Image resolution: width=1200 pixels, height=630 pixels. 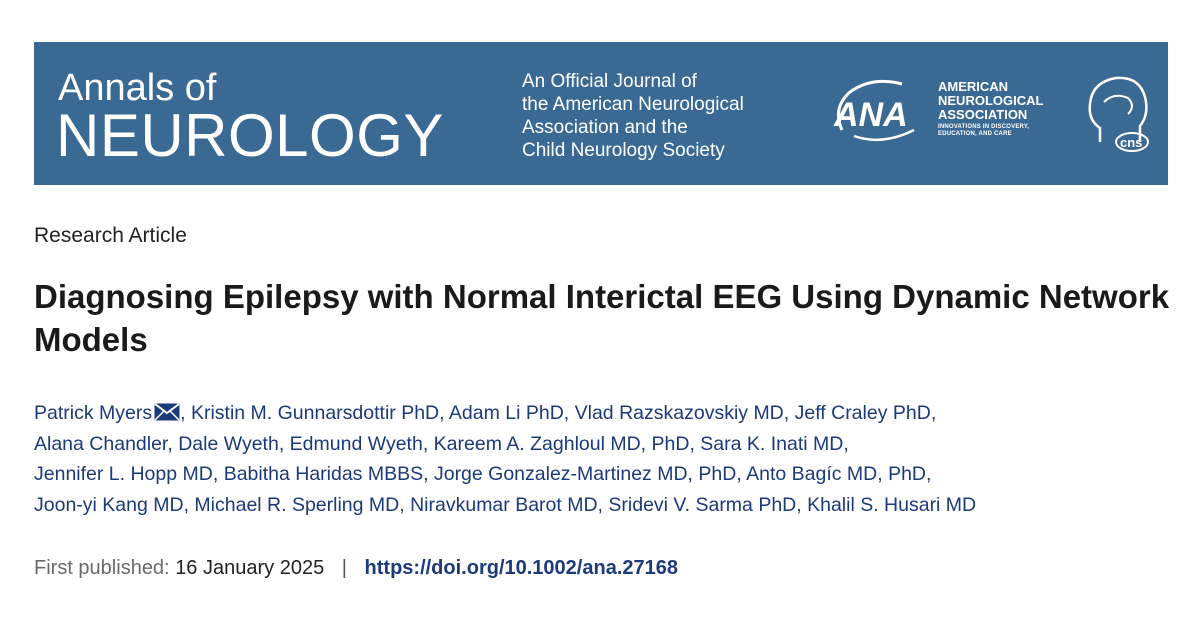 What do you see at coordinates (102, 568) in the screenshot?
I see `first-published-label: First published:` at bounding box center [102, 568].